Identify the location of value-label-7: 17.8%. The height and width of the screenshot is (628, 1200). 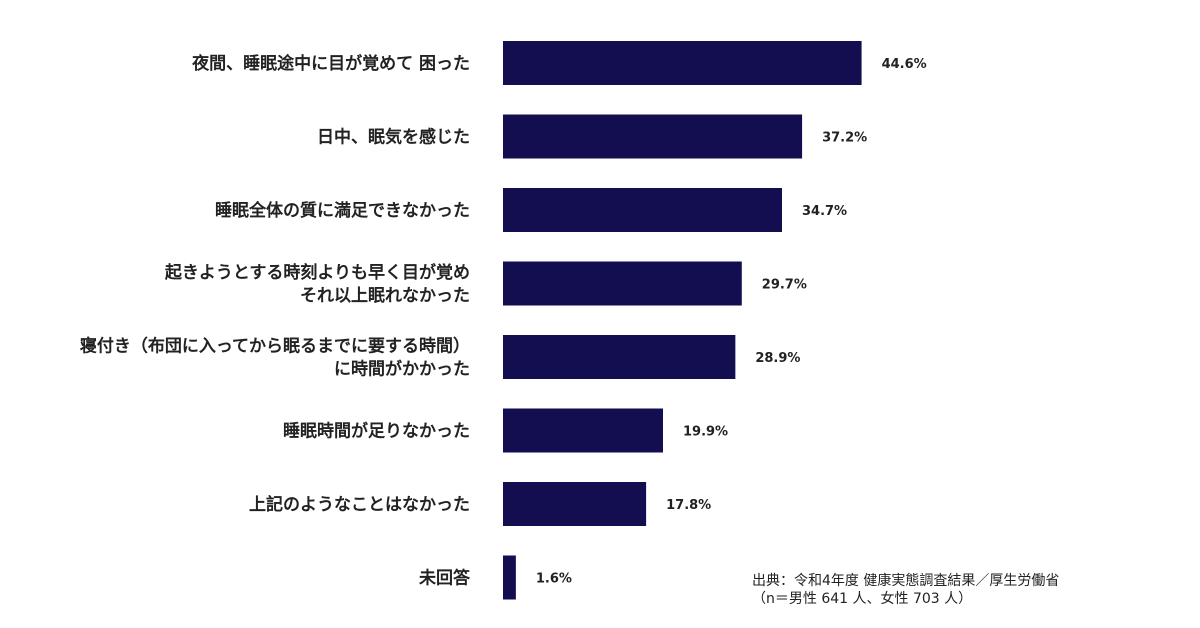
(688, 505).